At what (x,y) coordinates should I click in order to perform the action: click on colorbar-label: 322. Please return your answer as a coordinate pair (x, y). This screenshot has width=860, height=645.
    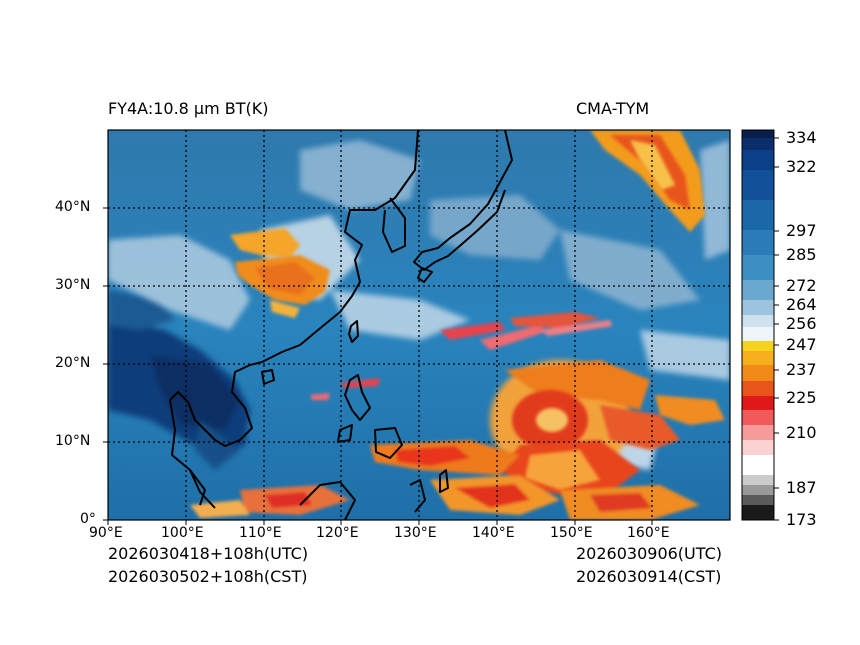
    Looking at the image, I should click on (801, 166).